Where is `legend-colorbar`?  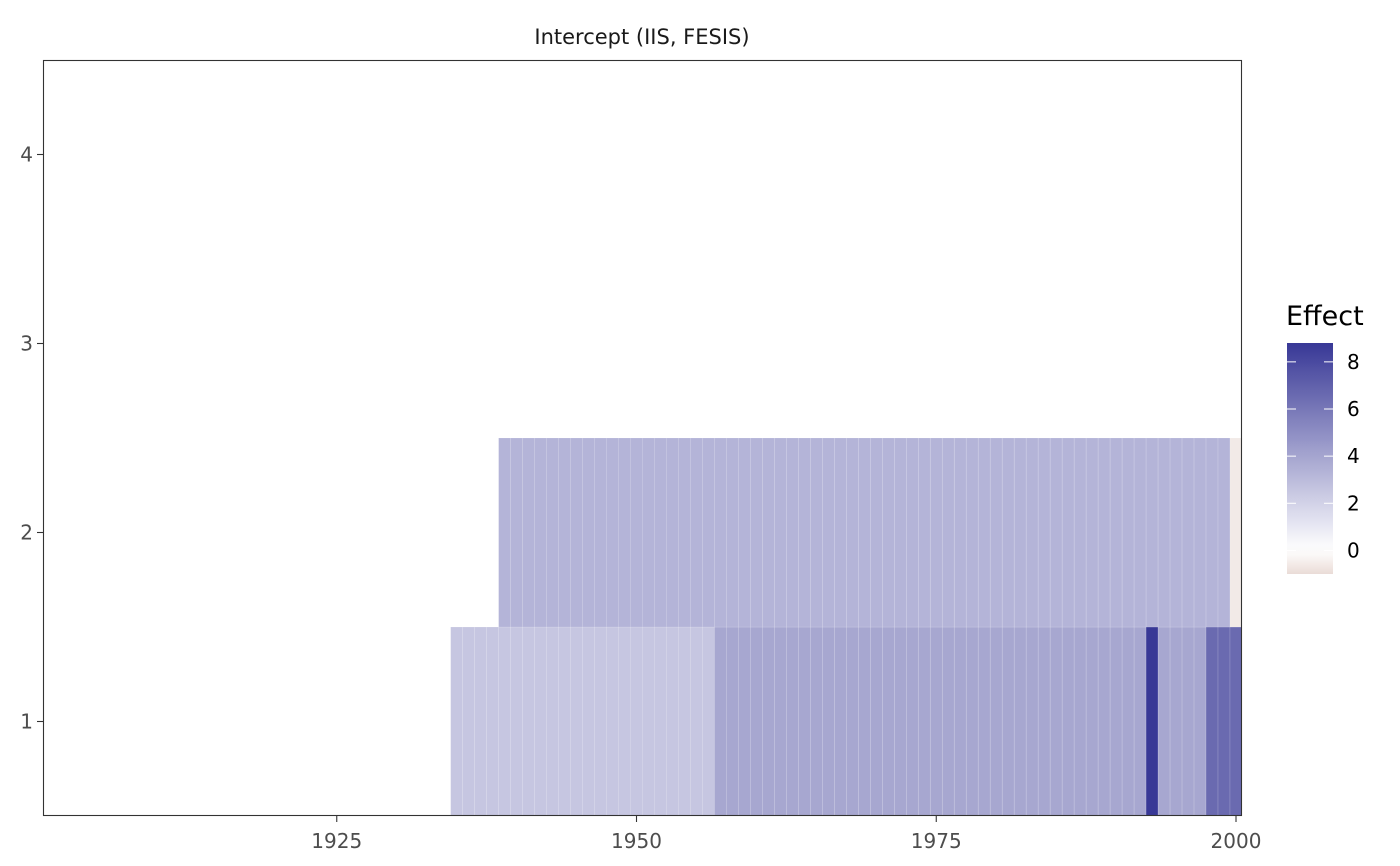 legend-colorbar is located at coordinates (1310, 458).